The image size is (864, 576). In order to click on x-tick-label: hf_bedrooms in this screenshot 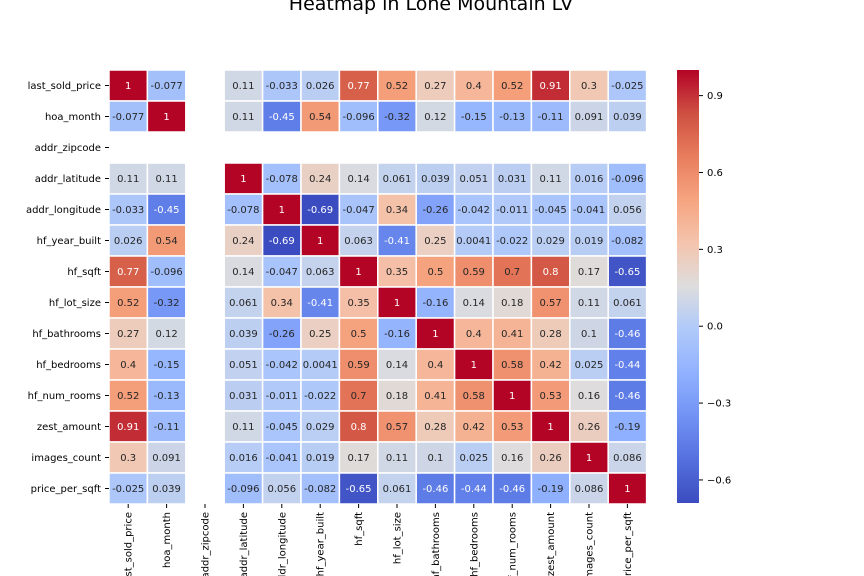, I will do `click(474, 544)`.